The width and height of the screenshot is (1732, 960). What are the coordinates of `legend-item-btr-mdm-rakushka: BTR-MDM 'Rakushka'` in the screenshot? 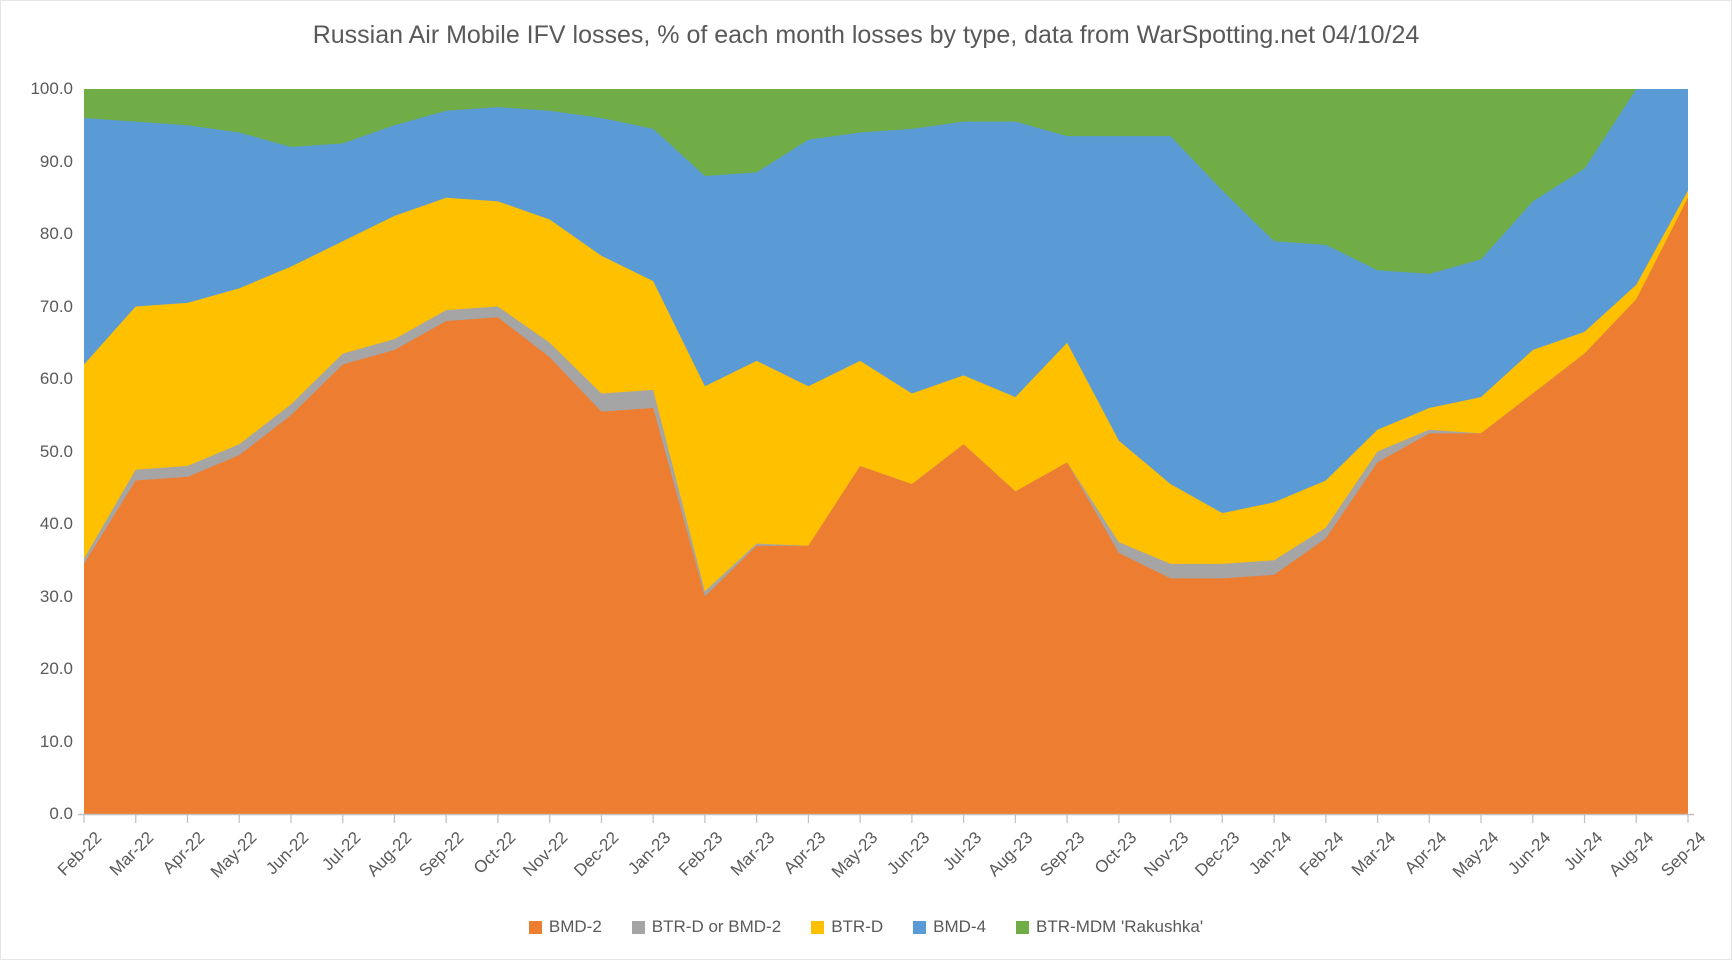 It's located at (1109, 927).